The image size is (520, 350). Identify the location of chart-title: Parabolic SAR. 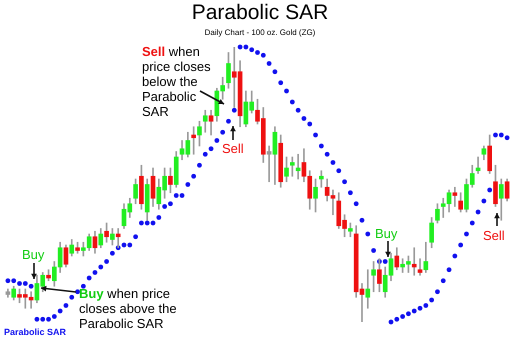
(260, 13).